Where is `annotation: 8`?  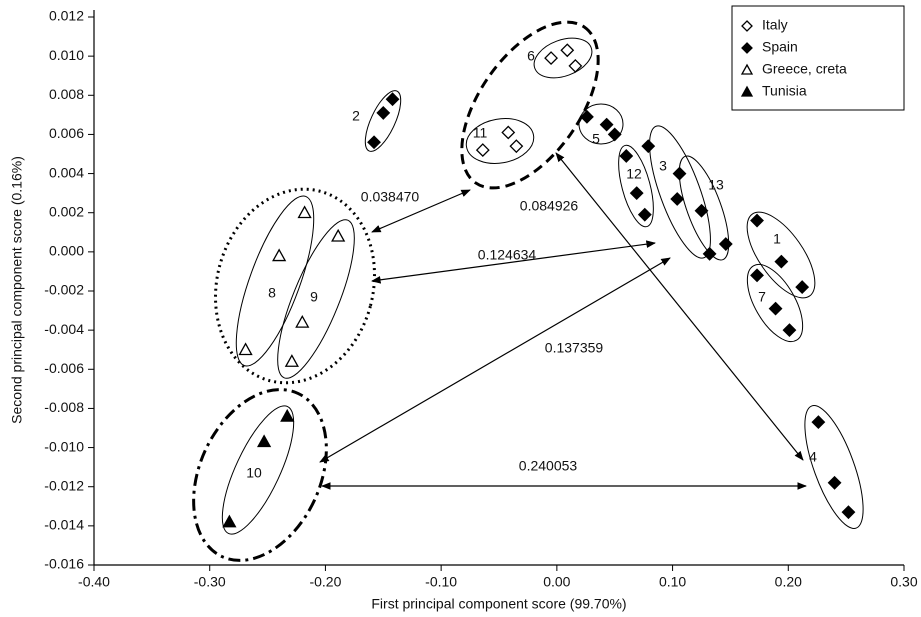 annotation: 8 is located at coordinates (272, 293).